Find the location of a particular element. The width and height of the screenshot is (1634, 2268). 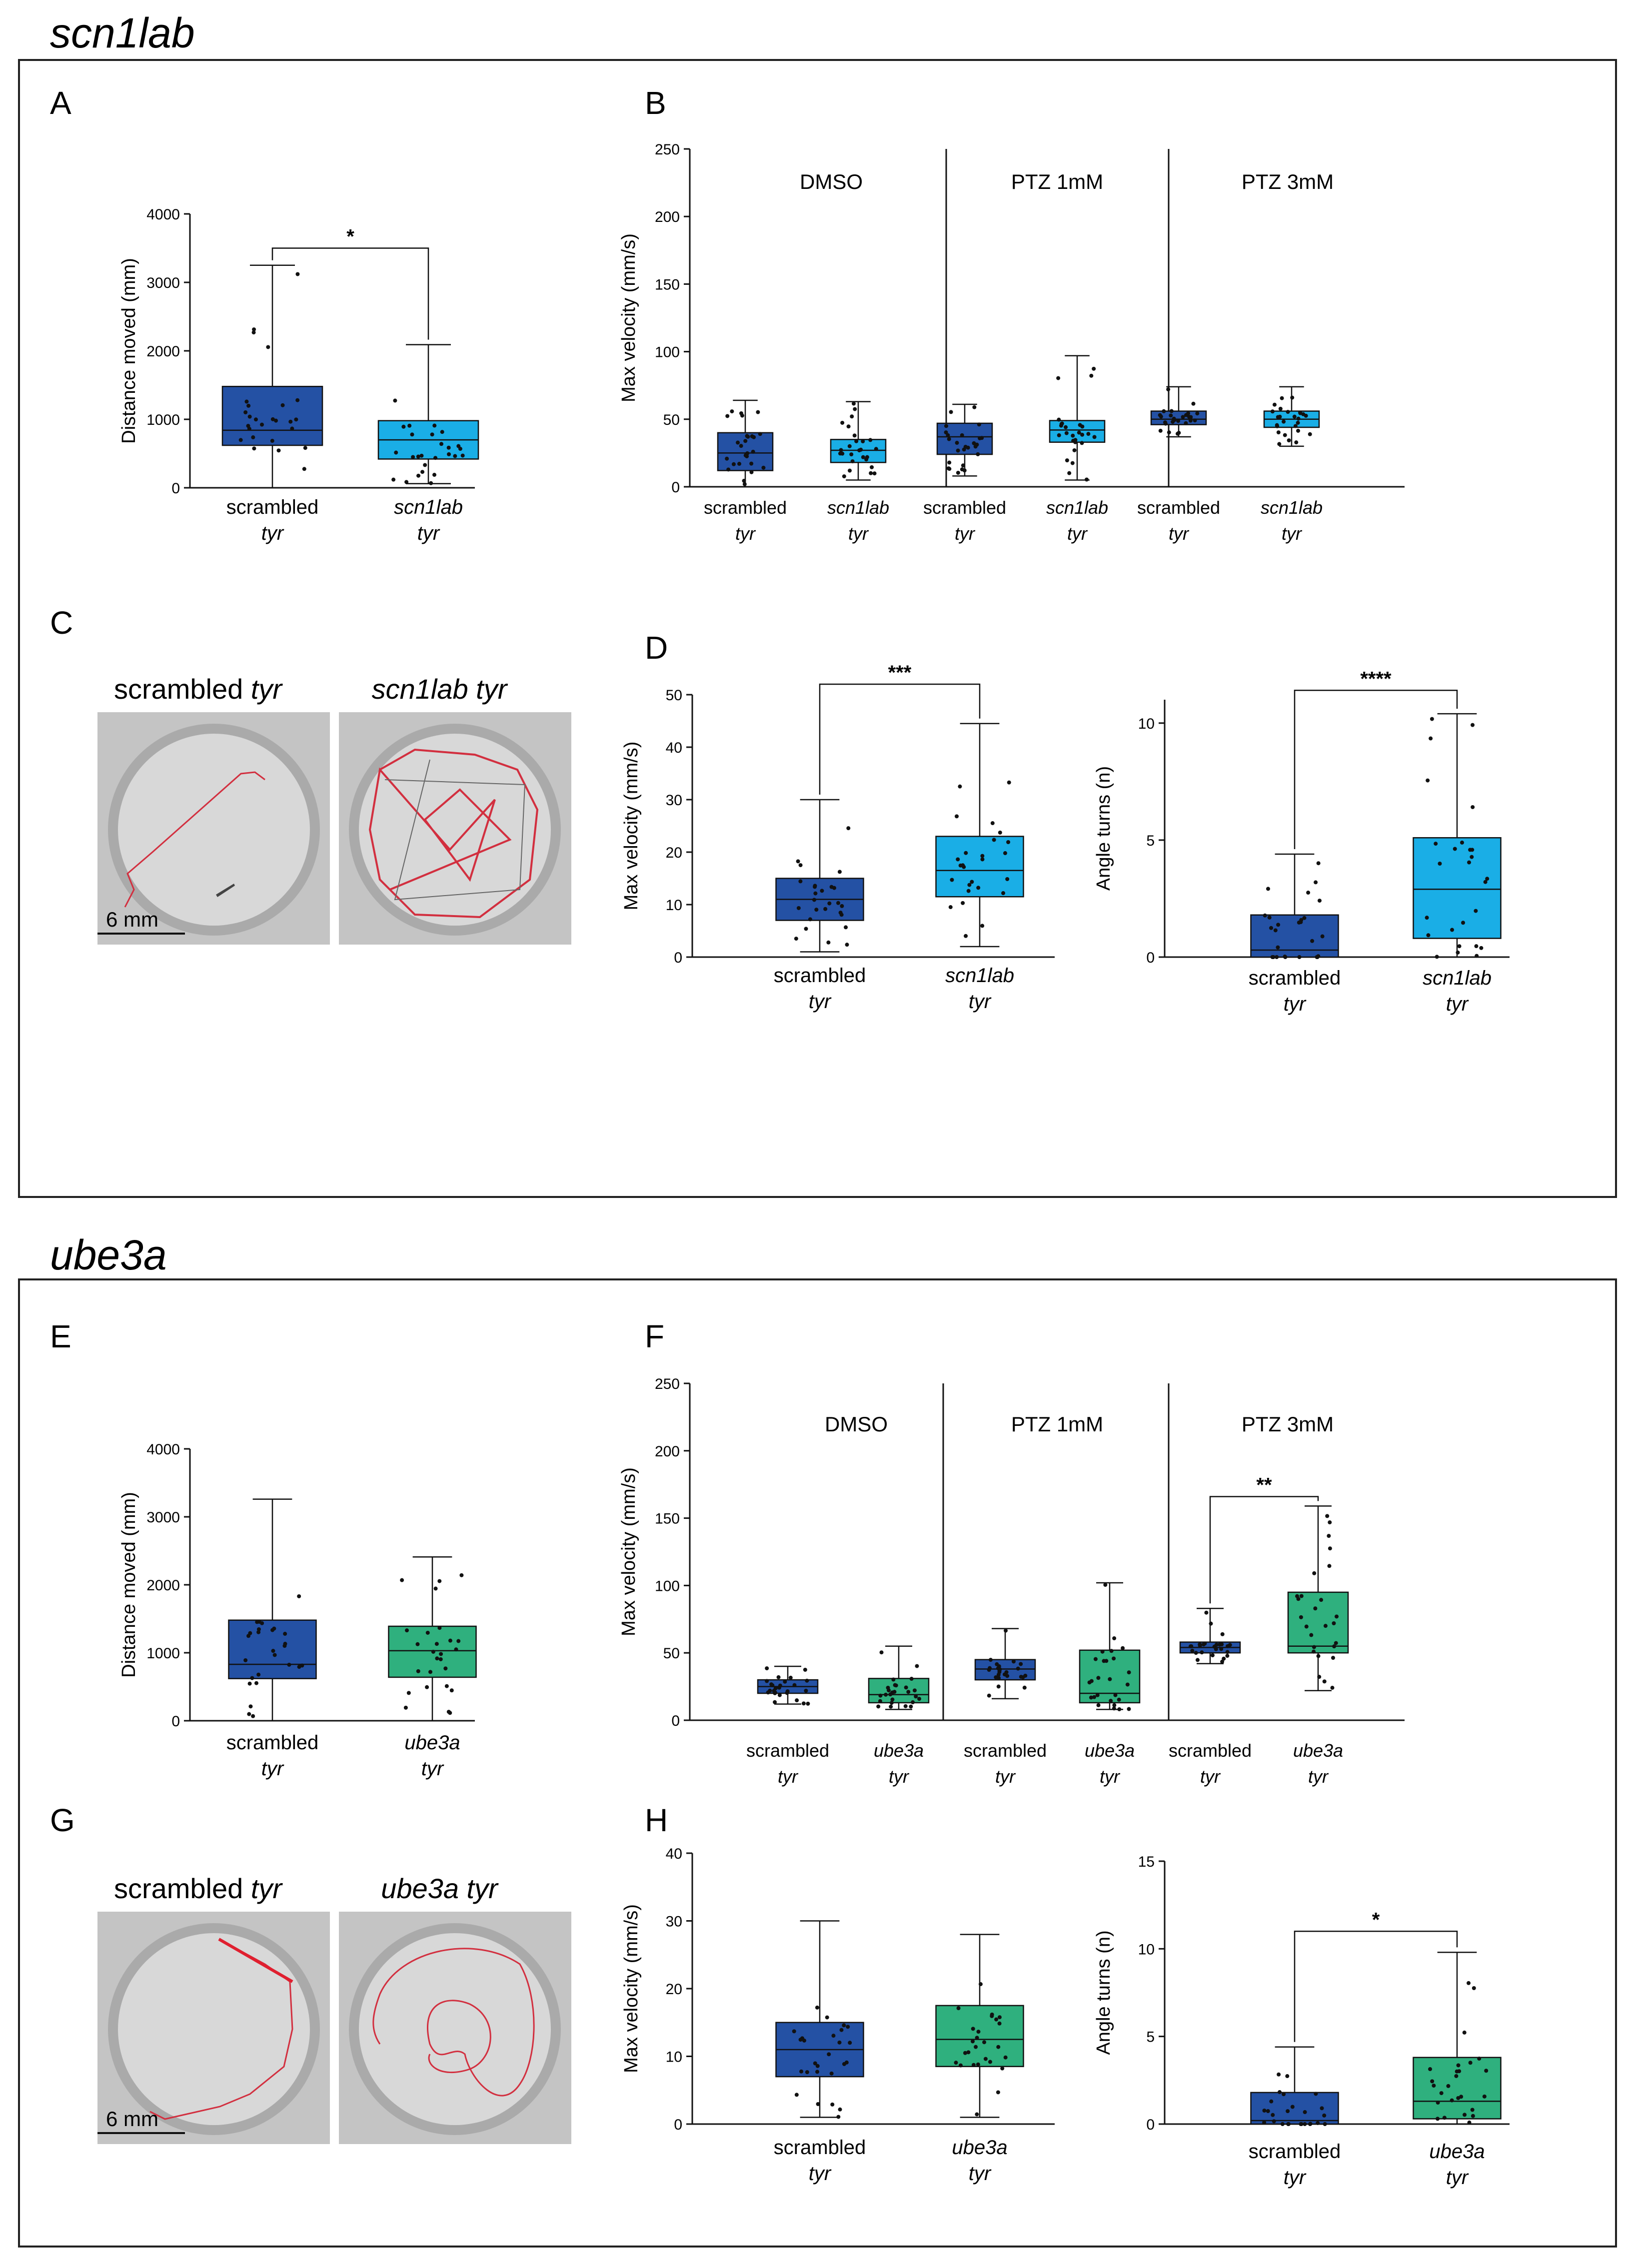

significance-bracket is located at coordinates (1264, 1550).